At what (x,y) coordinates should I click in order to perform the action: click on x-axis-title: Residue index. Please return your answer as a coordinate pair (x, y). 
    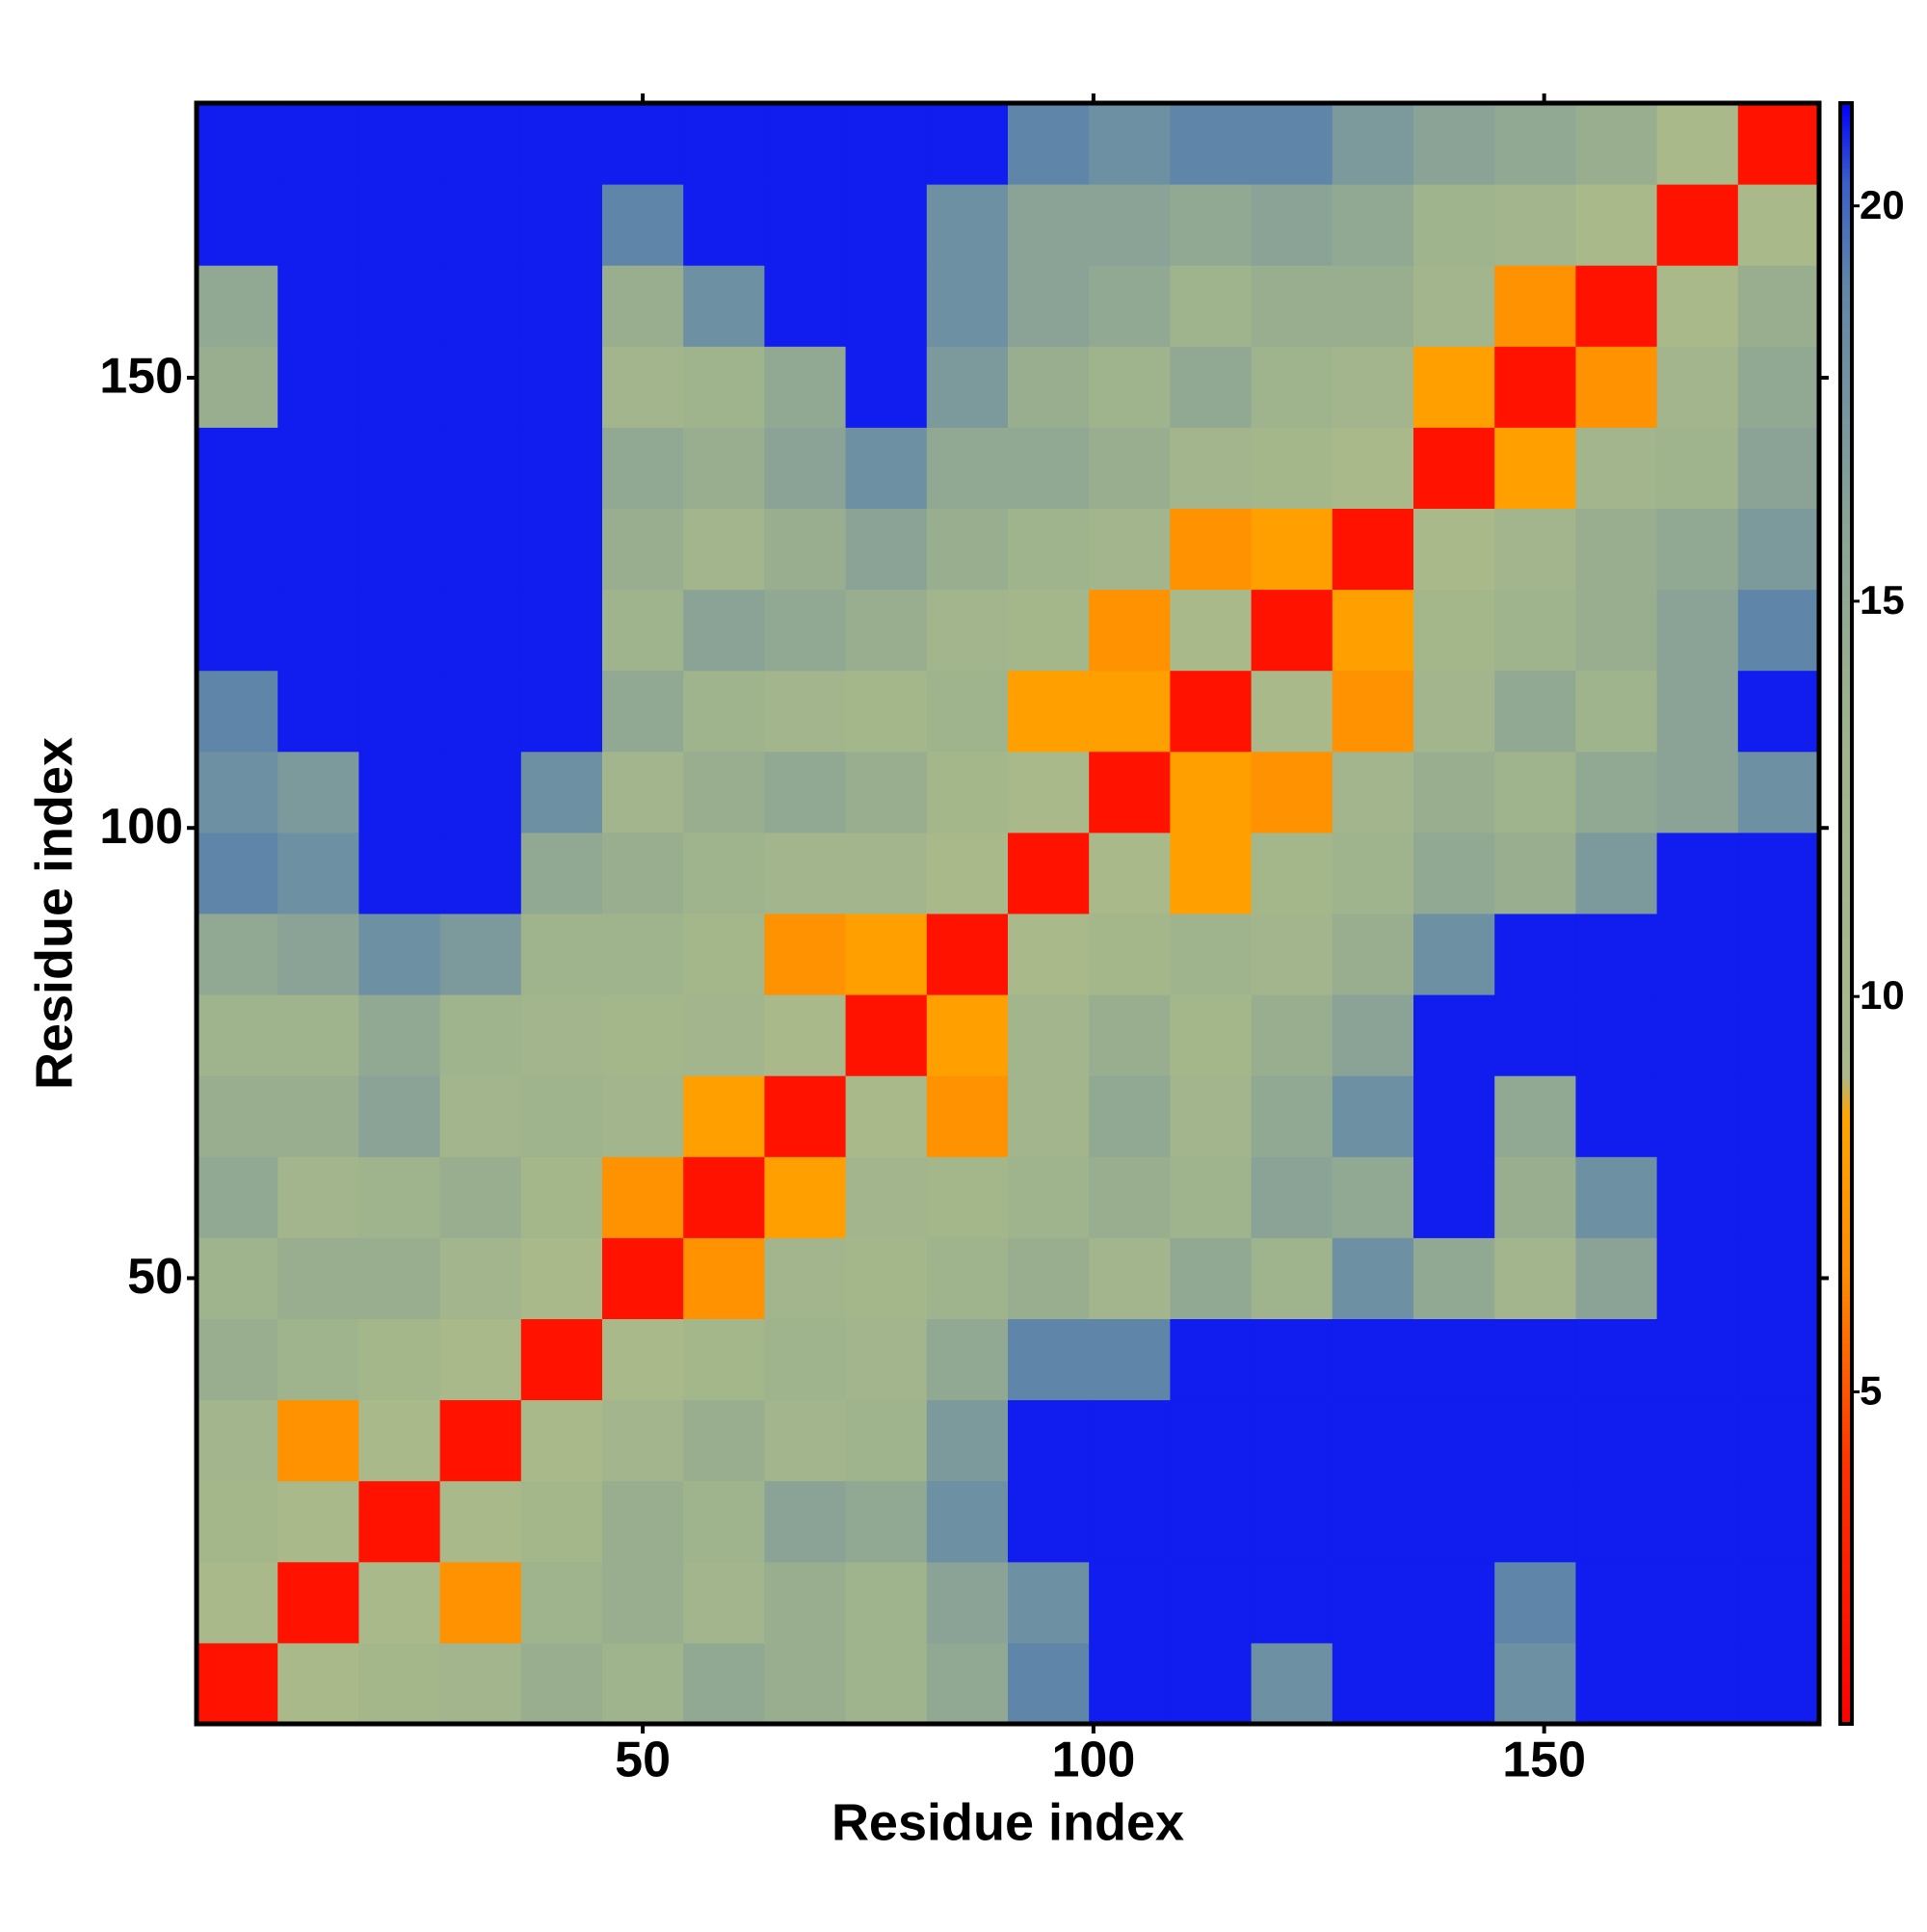
    Looking at the image, I should click on (1008, 1822).